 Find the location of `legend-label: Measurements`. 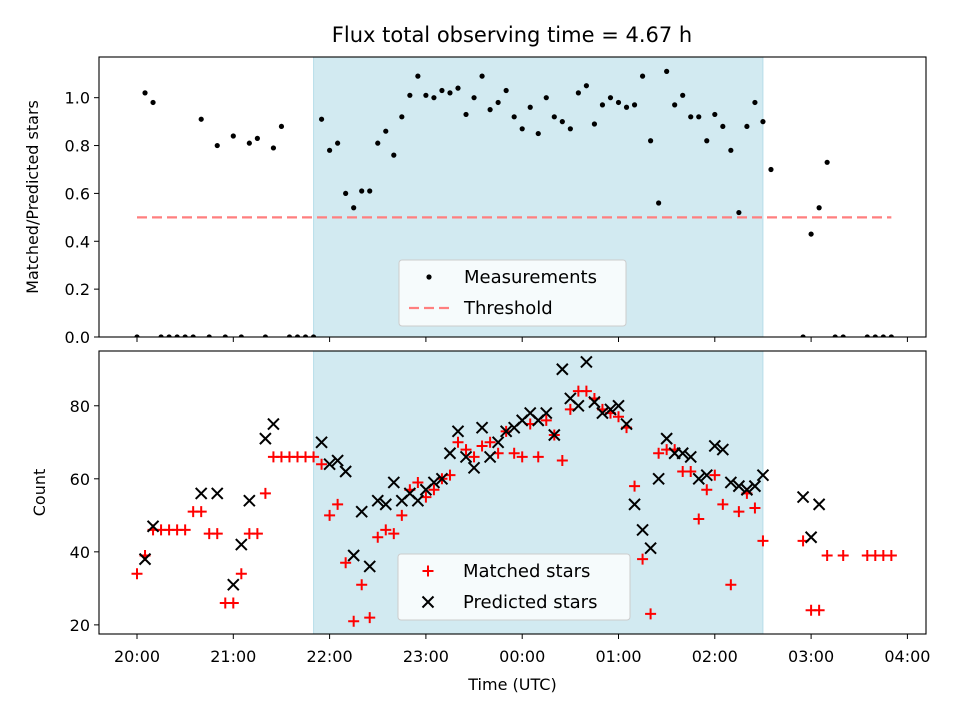

legend-label: Measurements is located at coordinates (530, 277).